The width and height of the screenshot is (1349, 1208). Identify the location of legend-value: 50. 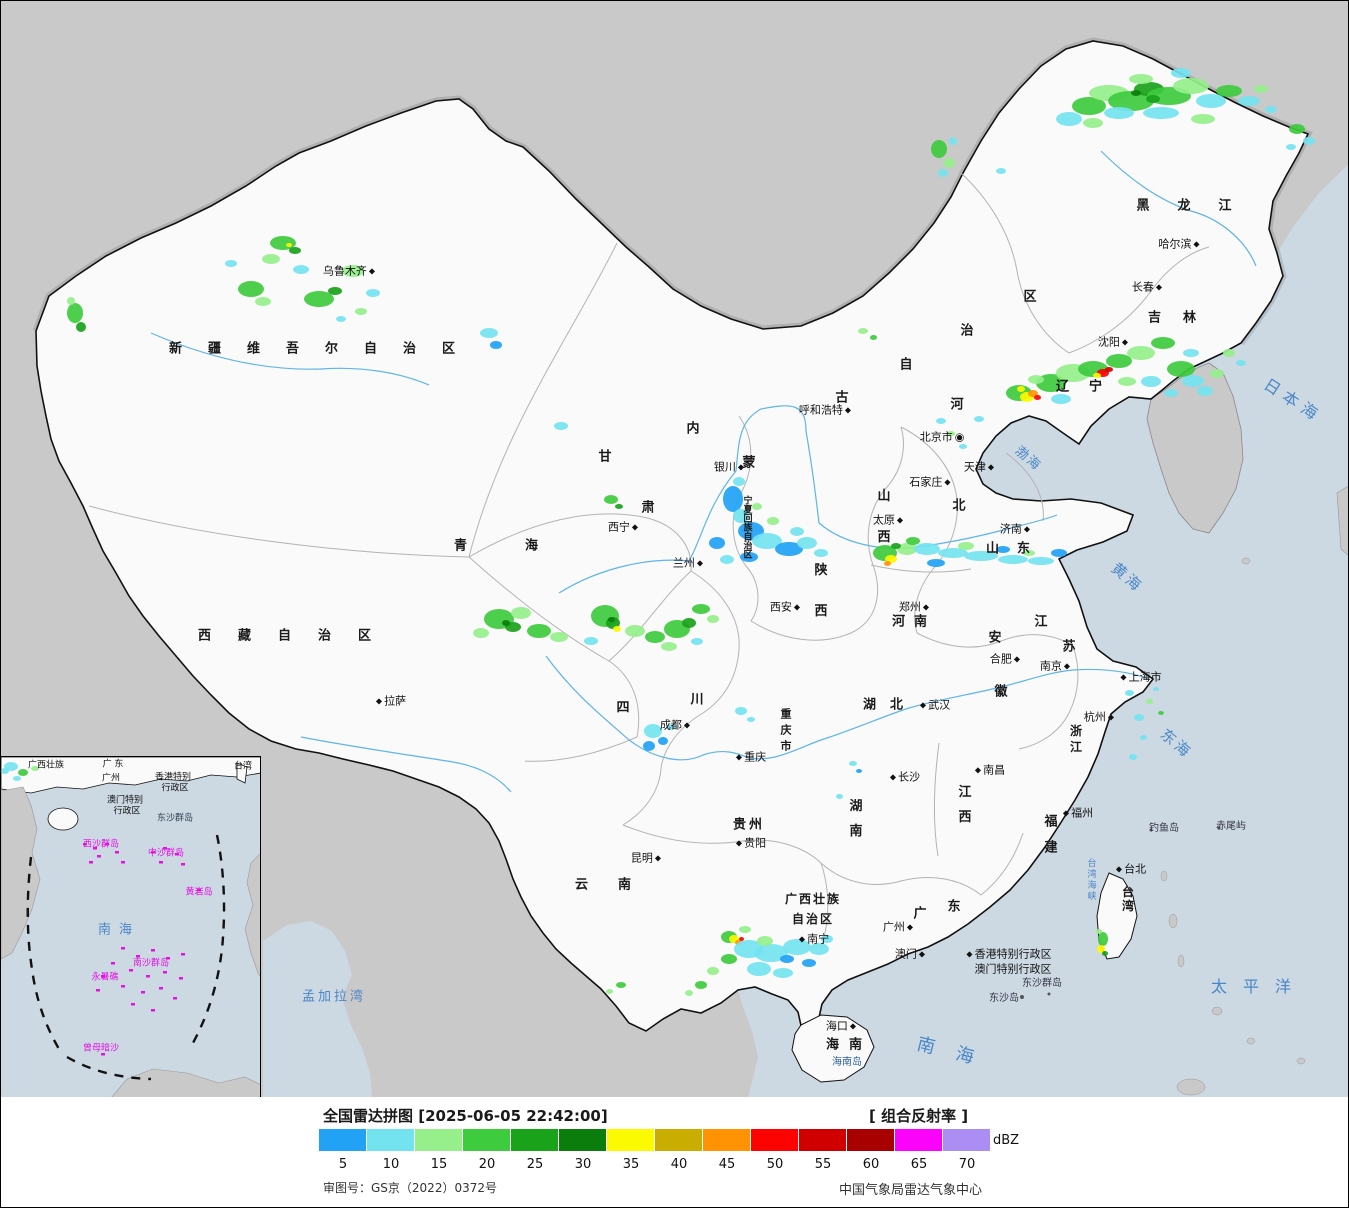
(775, 1164).